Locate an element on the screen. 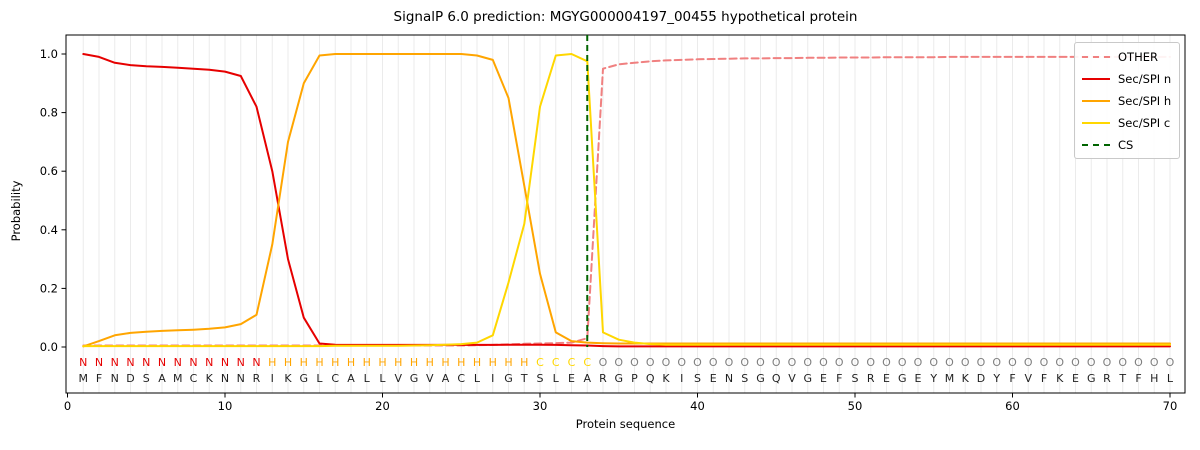 Image resolution: width=1200 pixels, height=450 pixels. x-tick-label: 70 is located at coordinates (1170, 406).